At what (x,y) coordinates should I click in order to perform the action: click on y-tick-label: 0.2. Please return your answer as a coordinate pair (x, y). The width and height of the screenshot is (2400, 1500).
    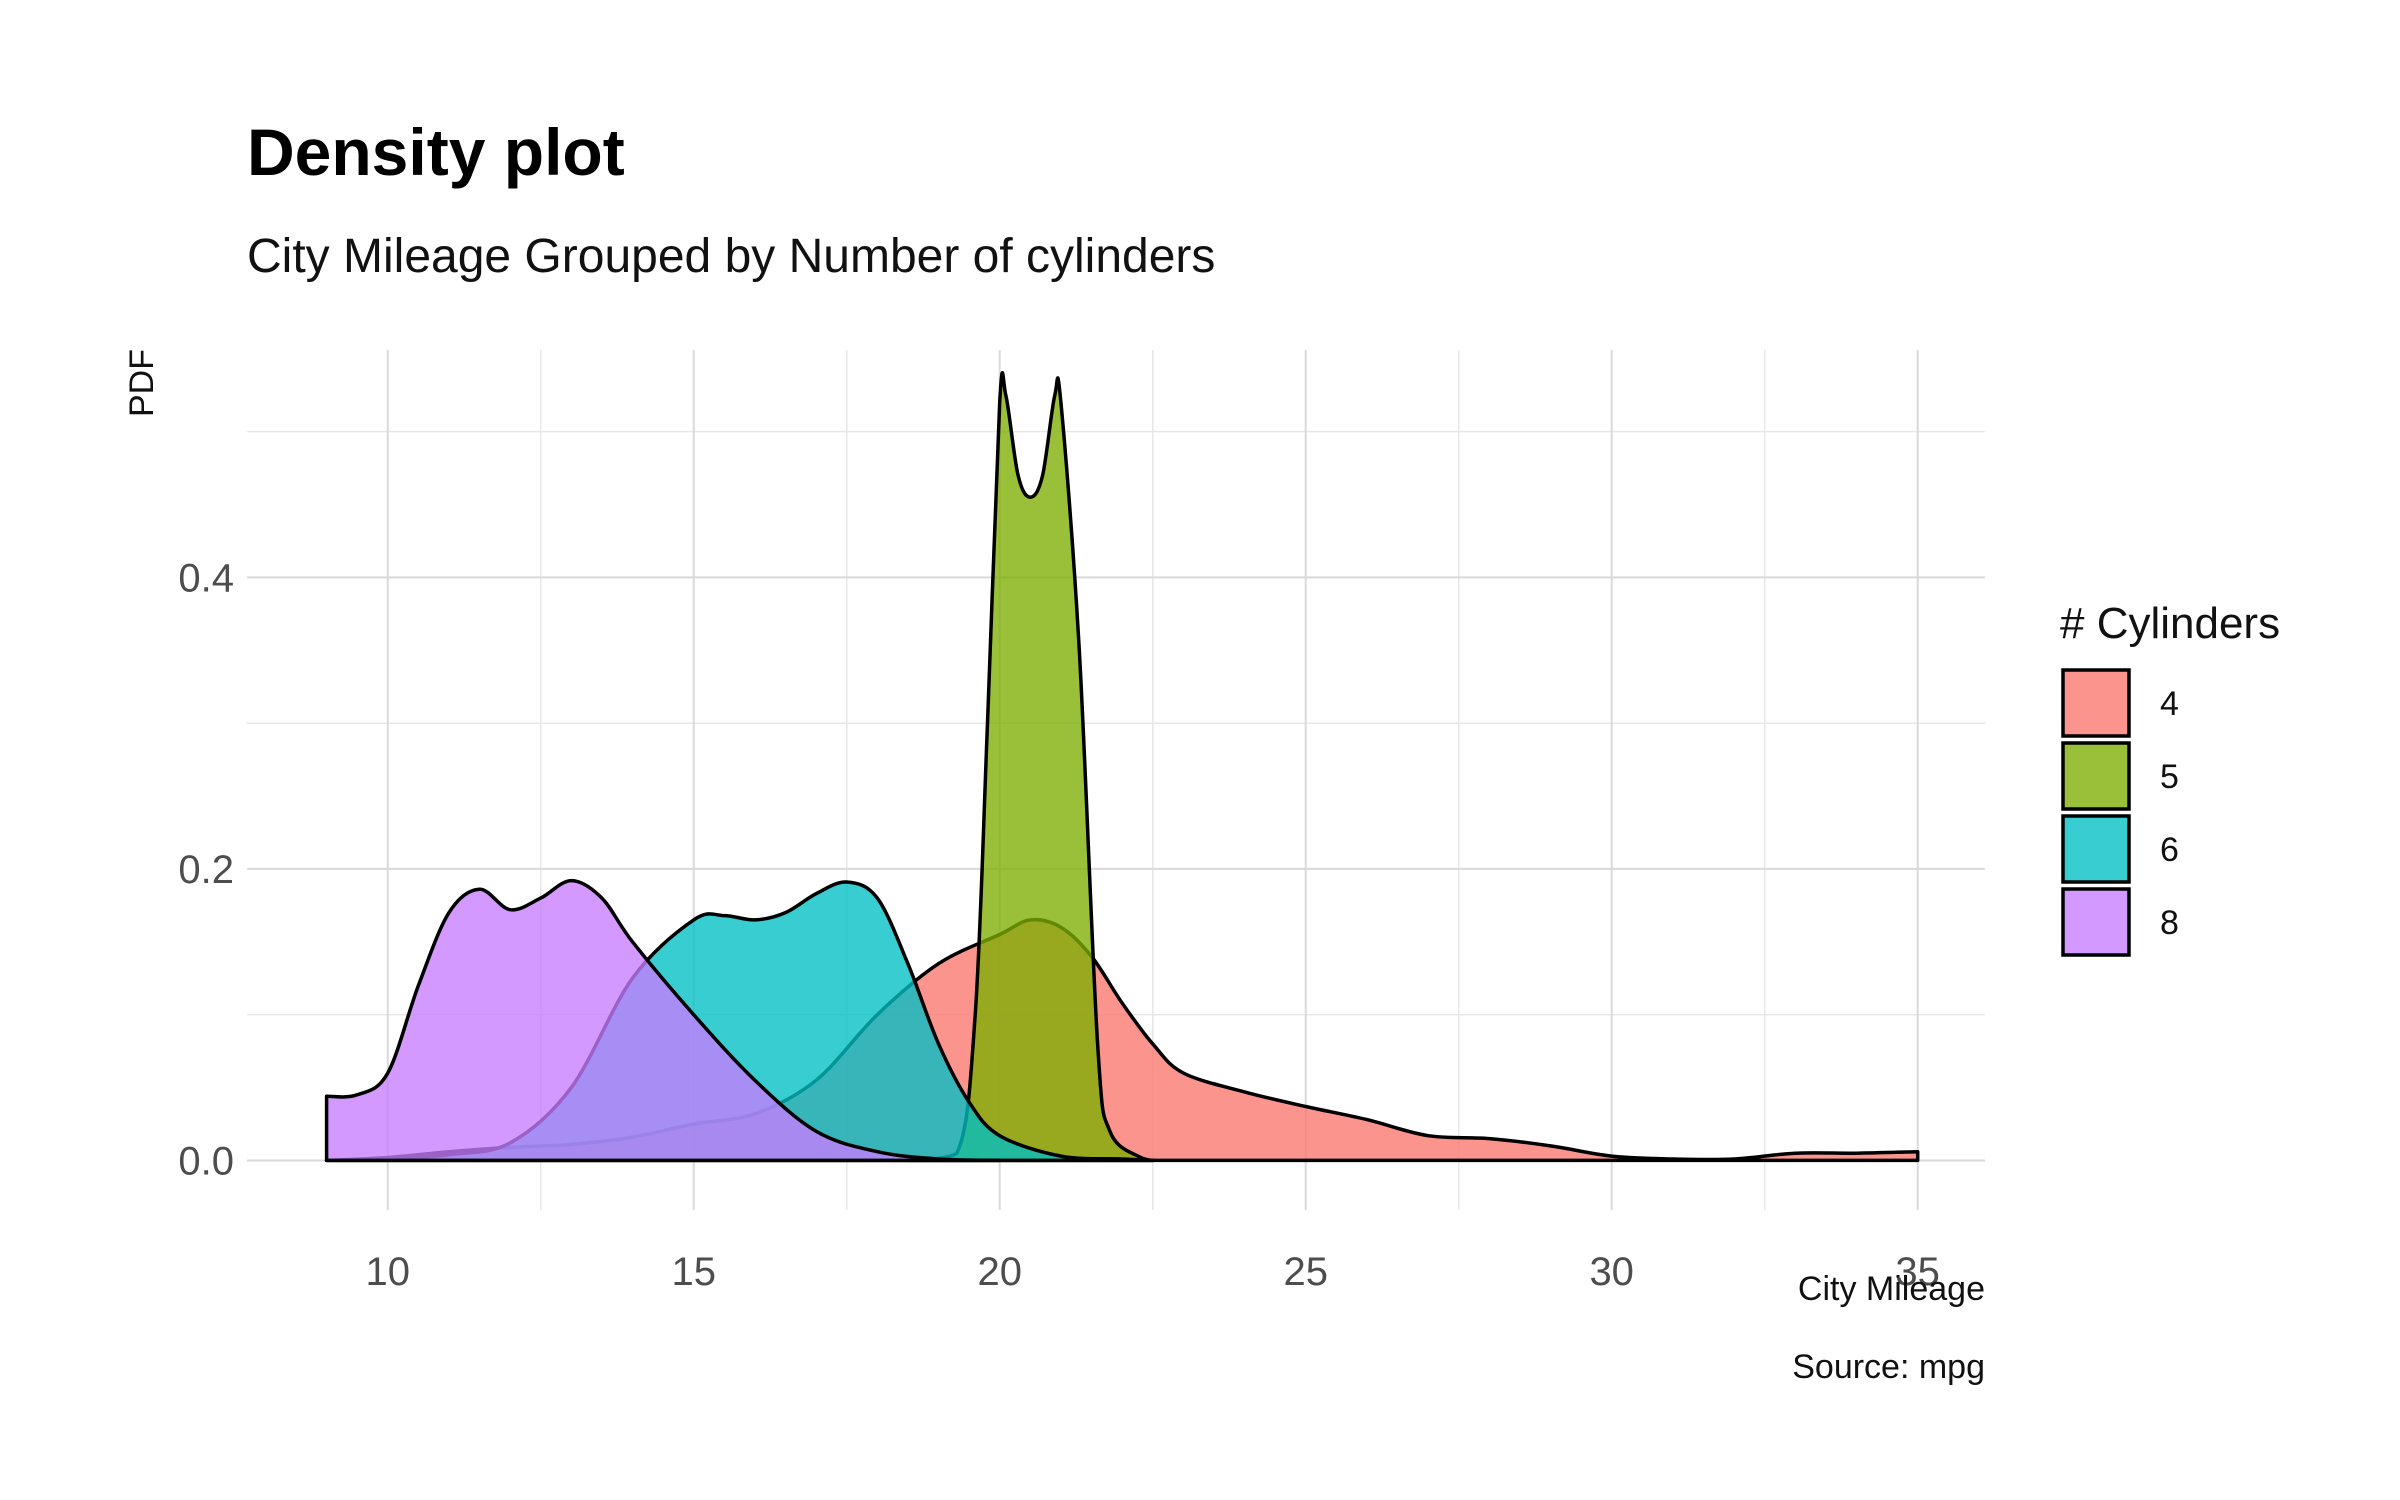
    Looking at the image, I should click on (206, 870).